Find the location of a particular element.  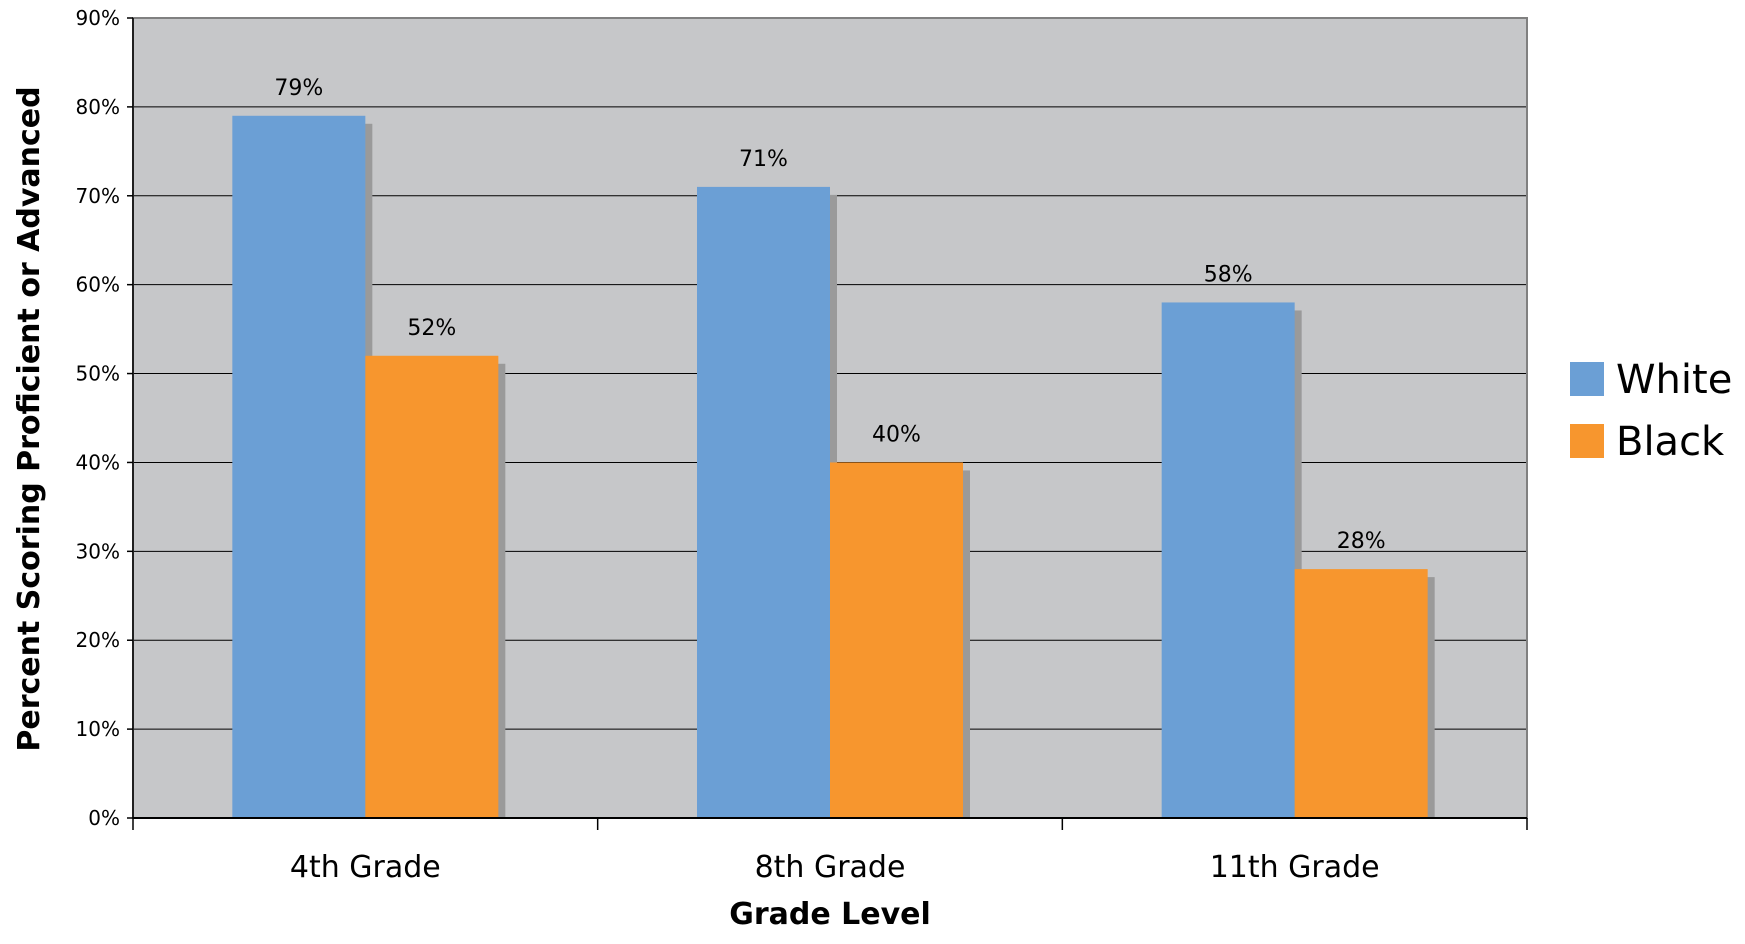

data-label: 71% is located at coordinates (763, 159).